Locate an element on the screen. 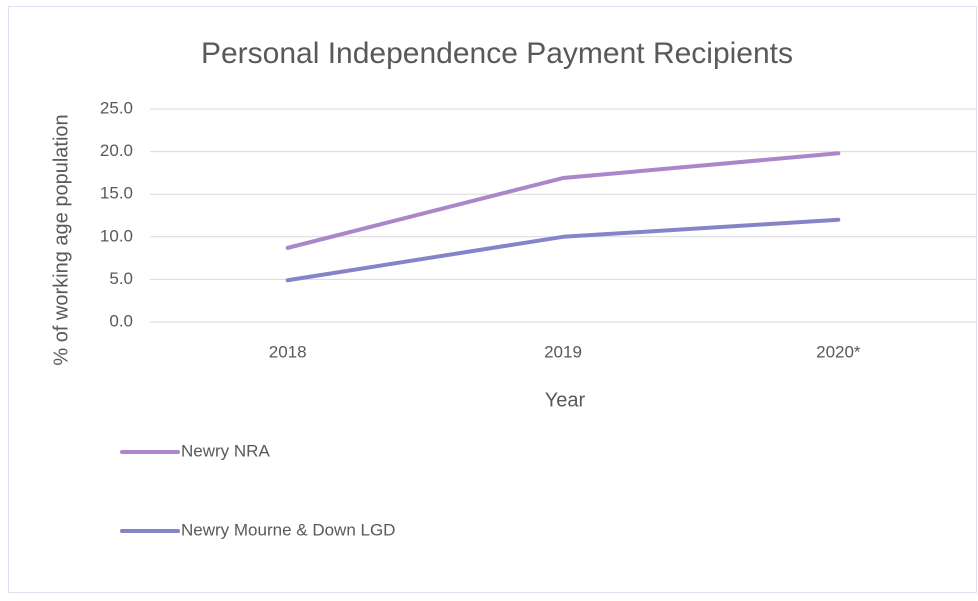  y-tick-label: 20.0 is located at coordinates (116, 150).